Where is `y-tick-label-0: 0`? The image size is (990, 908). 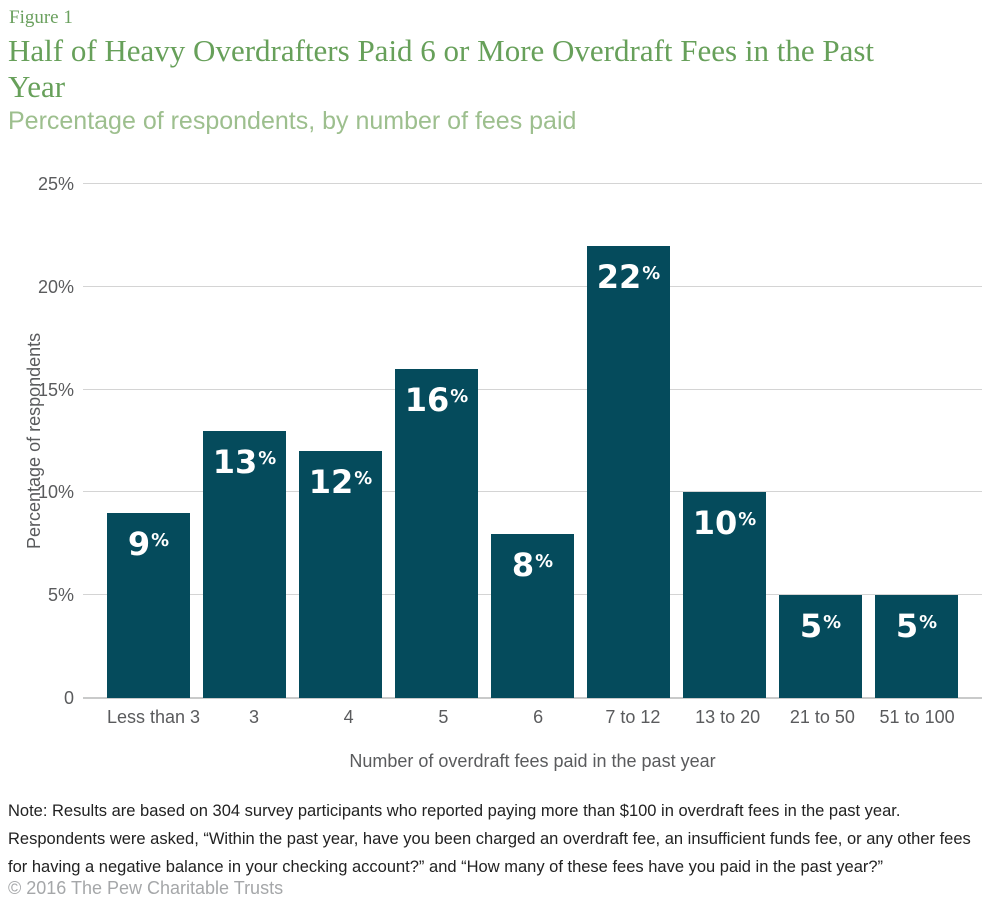
y-tick-label-0: 0 is located at coordinates (68, 698).